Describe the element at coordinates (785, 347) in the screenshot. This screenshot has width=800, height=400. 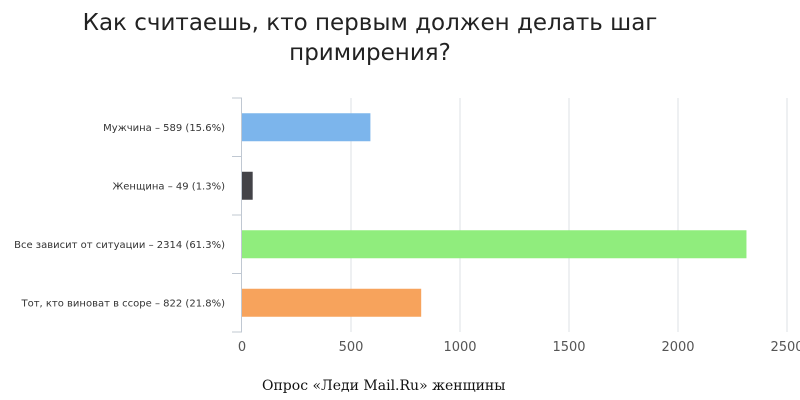
I see `x-tick-label: 2500` at that location.